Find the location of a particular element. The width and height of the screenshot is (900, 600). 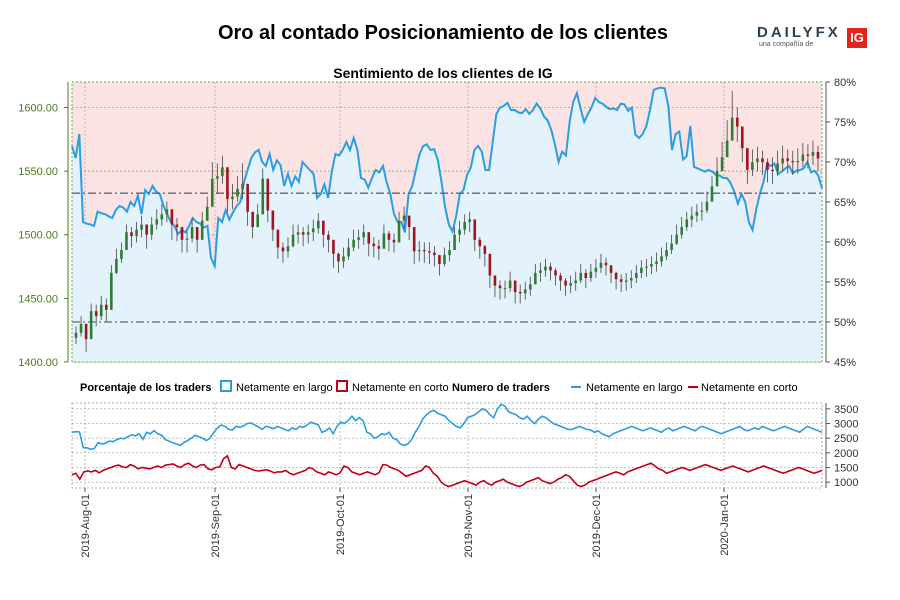

traders-panel-axes: 1000 1500 2000 2500 3000 3500 is located at coordinates (841, 446).